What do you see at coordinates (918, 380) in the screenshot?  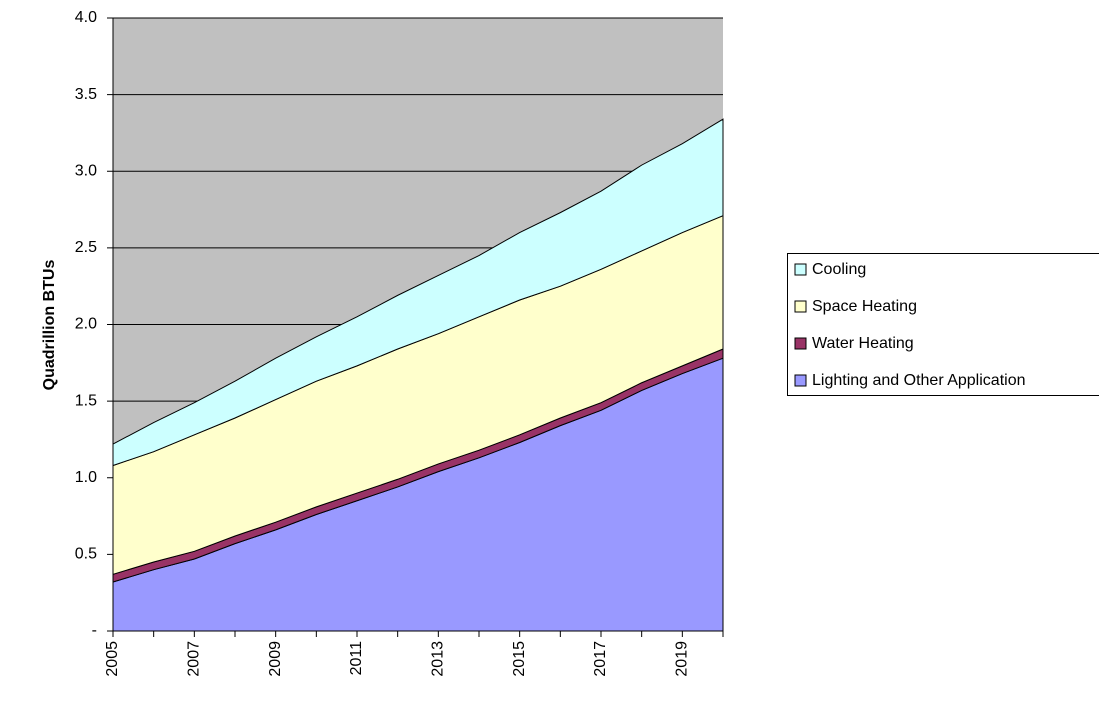 I see `legend-label: Lighting and Other Application` at bounding box center [918, 380].